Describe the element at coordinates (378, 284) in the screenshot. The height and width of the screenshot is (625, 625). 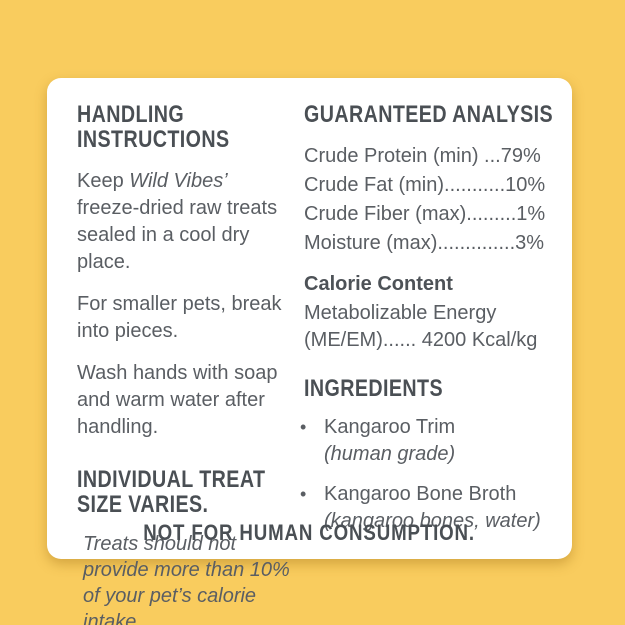
I see `calorie-content-title: Calorie Content` at that location.